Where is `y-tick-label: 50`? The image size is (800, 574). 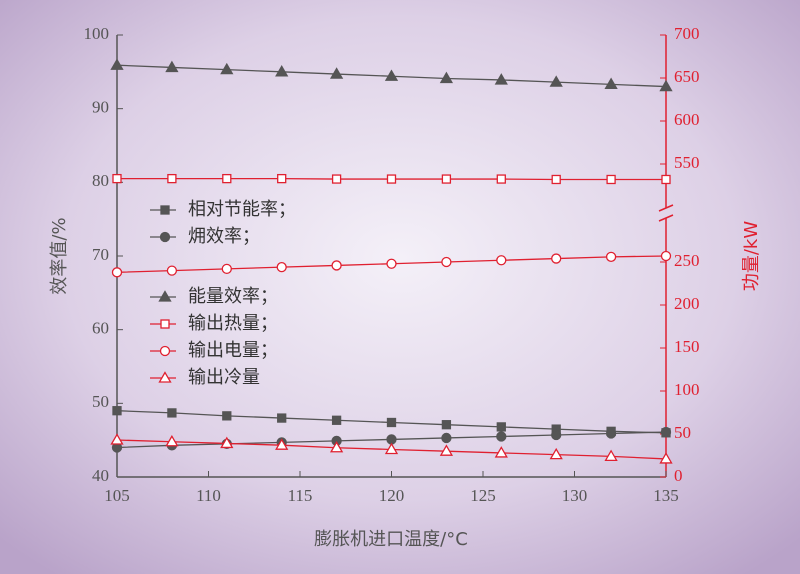
y-tick-label: 50 is located at coordinates (100, 401).